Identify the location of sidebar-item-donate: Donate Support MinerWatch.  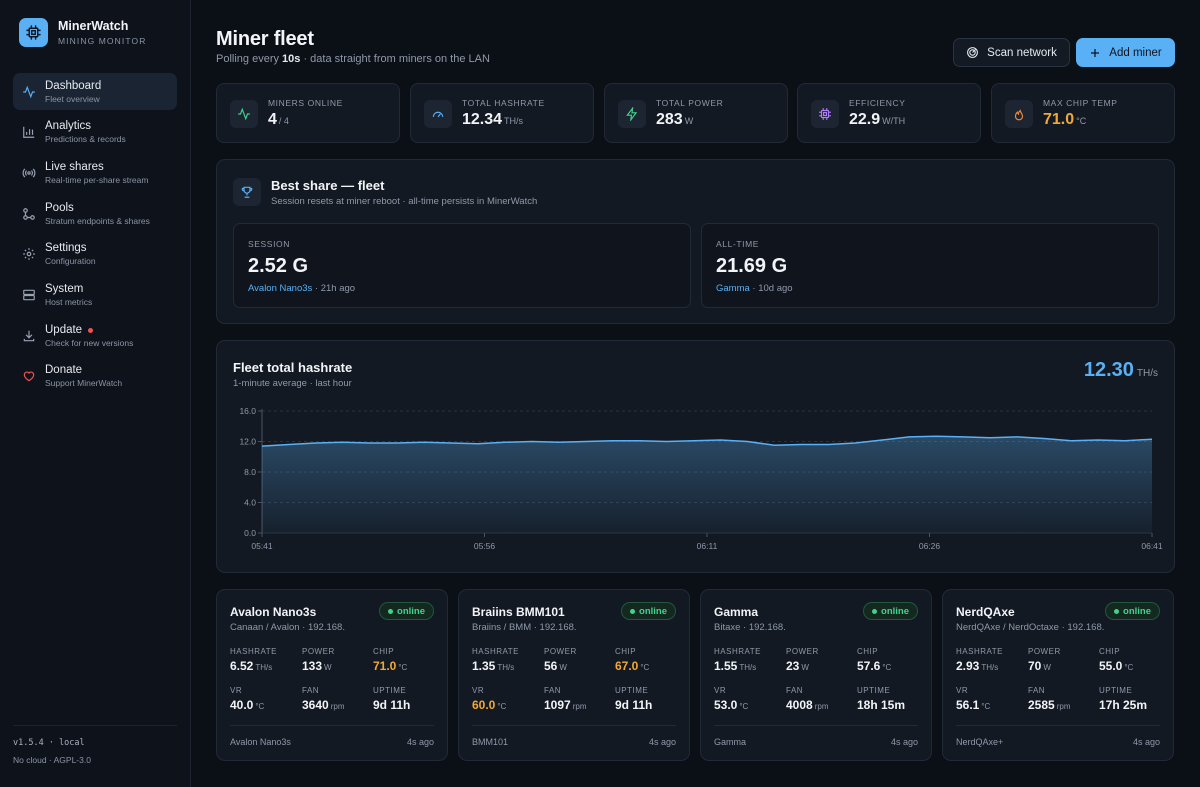
(95, 376).